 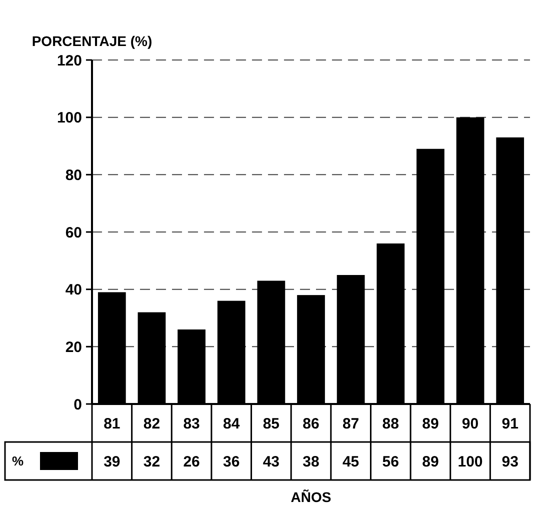 What do you see at coordinates (151, 423) in the screenshot?
I see `x-tick-label: 82` at bounding box center [151, 423].